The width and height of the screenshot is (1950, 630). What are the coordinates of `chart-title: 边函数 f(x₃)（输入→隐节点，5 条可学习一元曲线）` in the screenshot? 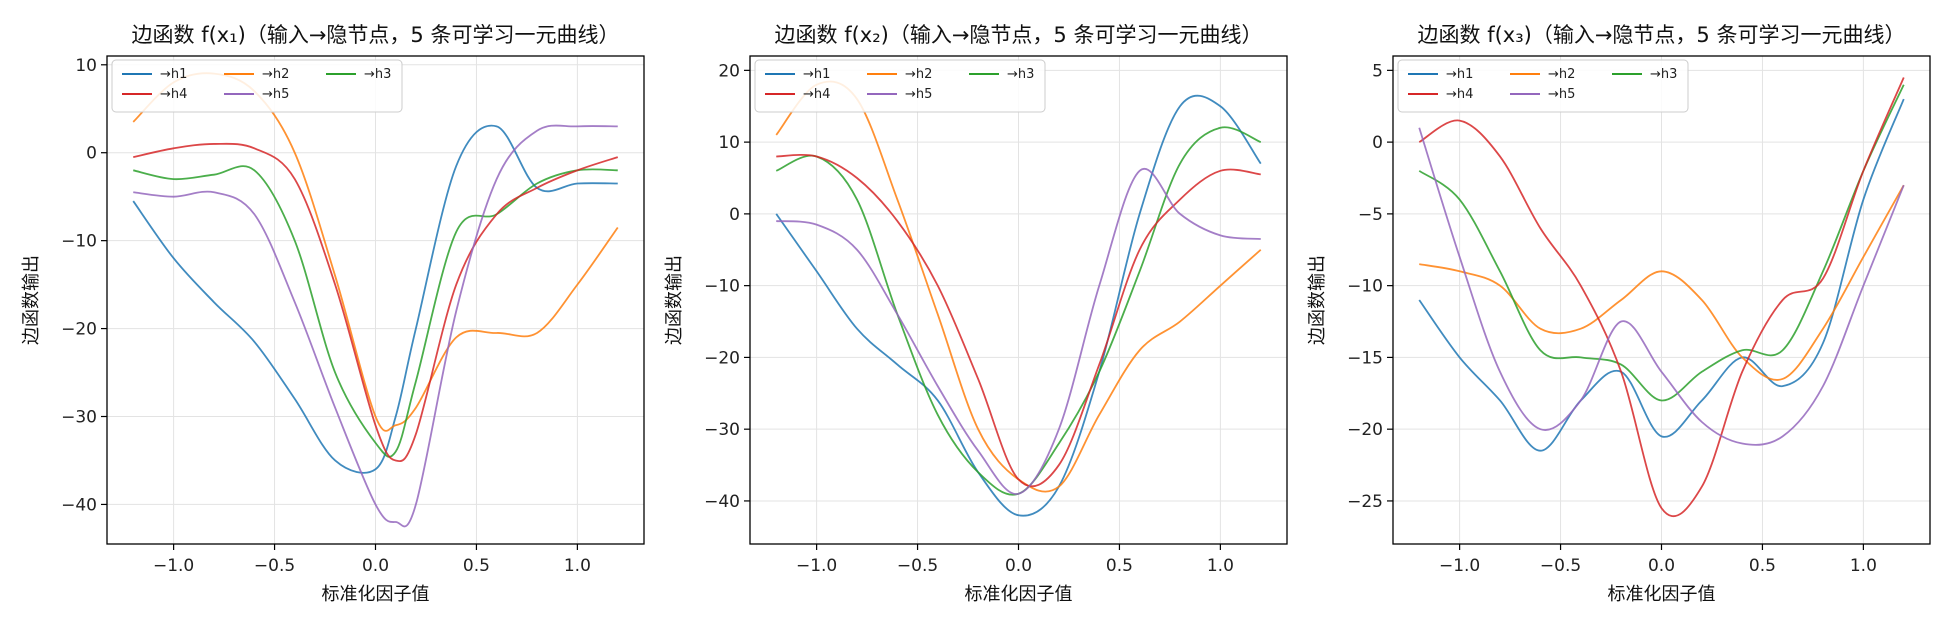 It's located at (1662, 35).